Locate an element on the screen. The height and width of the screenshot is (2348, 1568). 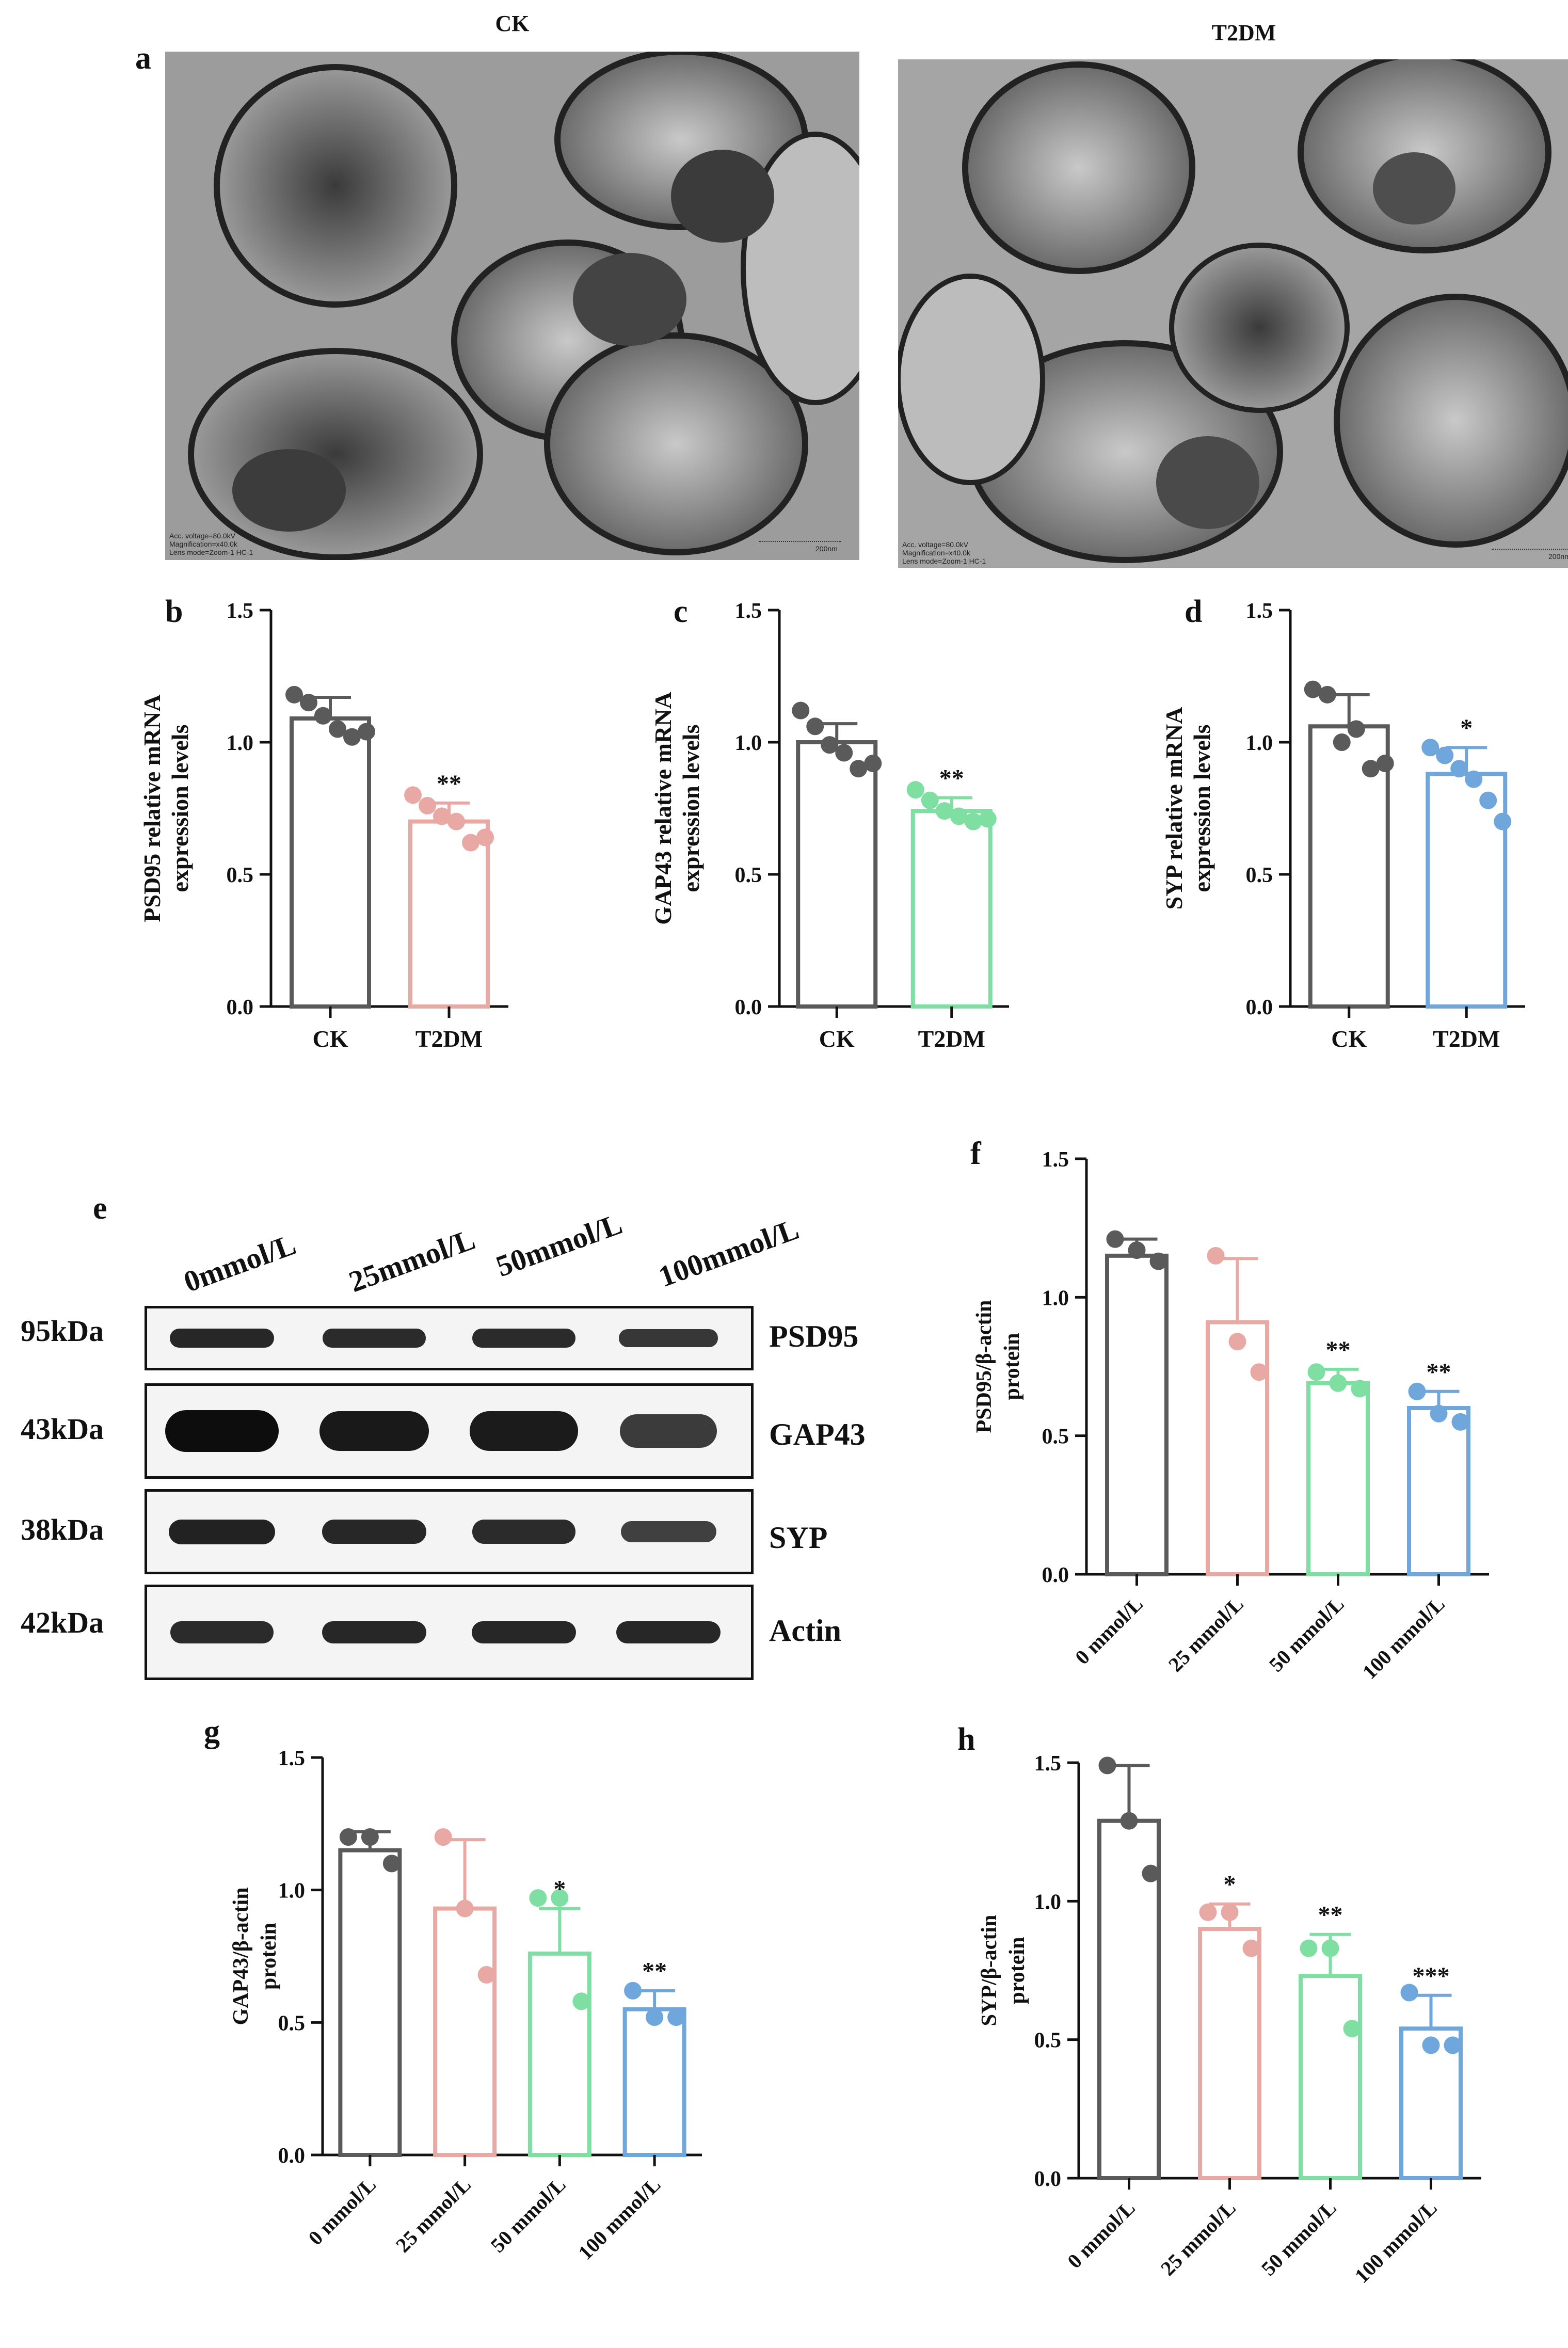
scale-bar-t2dm is located at coordinates (1530, 547).